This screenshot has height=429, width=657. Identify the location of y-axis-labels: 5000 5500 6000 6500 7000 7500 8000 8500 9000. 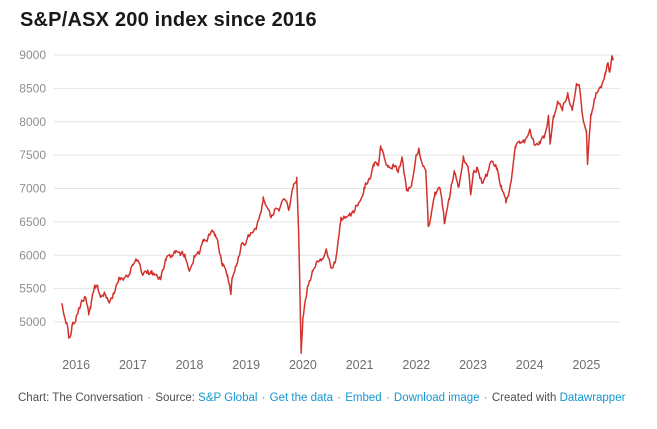
(32, 188).